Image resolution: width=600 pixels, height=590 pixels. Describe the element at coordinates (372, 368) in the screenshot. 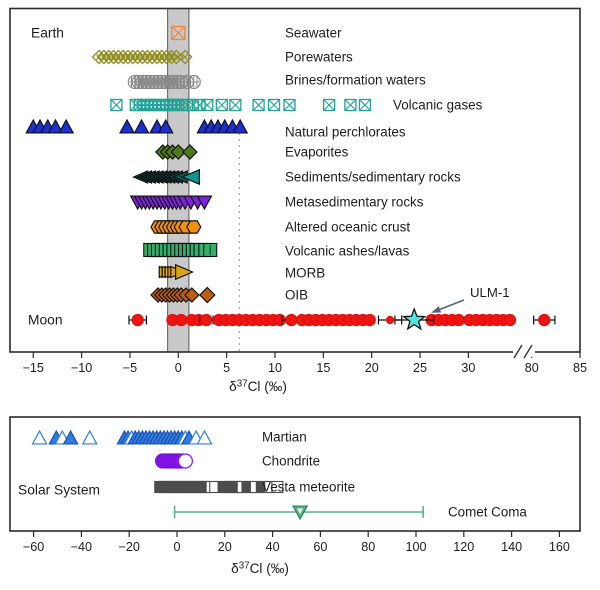

I see `axis-tick-label: 20` at that location.